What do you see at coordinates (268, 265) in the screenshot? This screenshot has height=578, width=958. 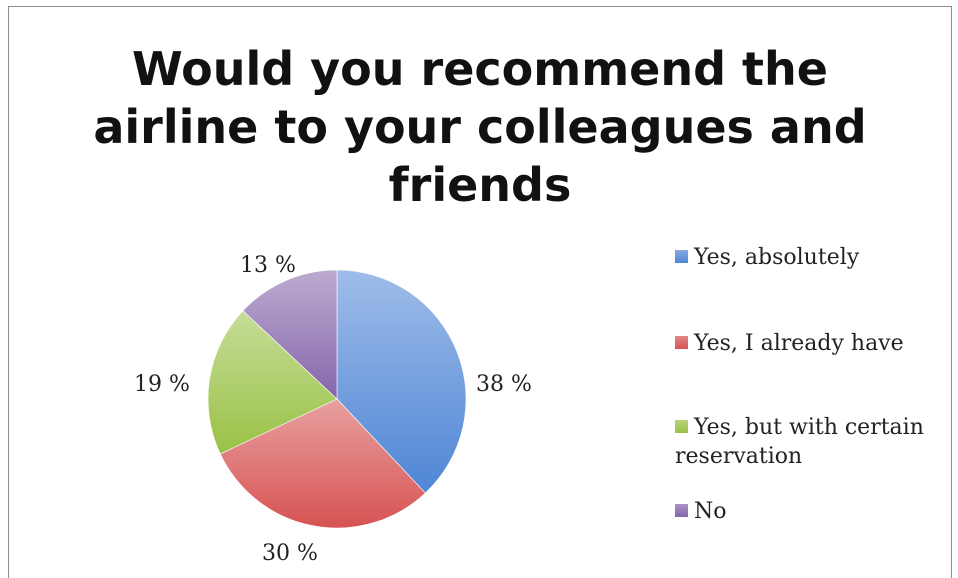 I see `slice-label-4: 13 %` at bounding box center [268, 265].